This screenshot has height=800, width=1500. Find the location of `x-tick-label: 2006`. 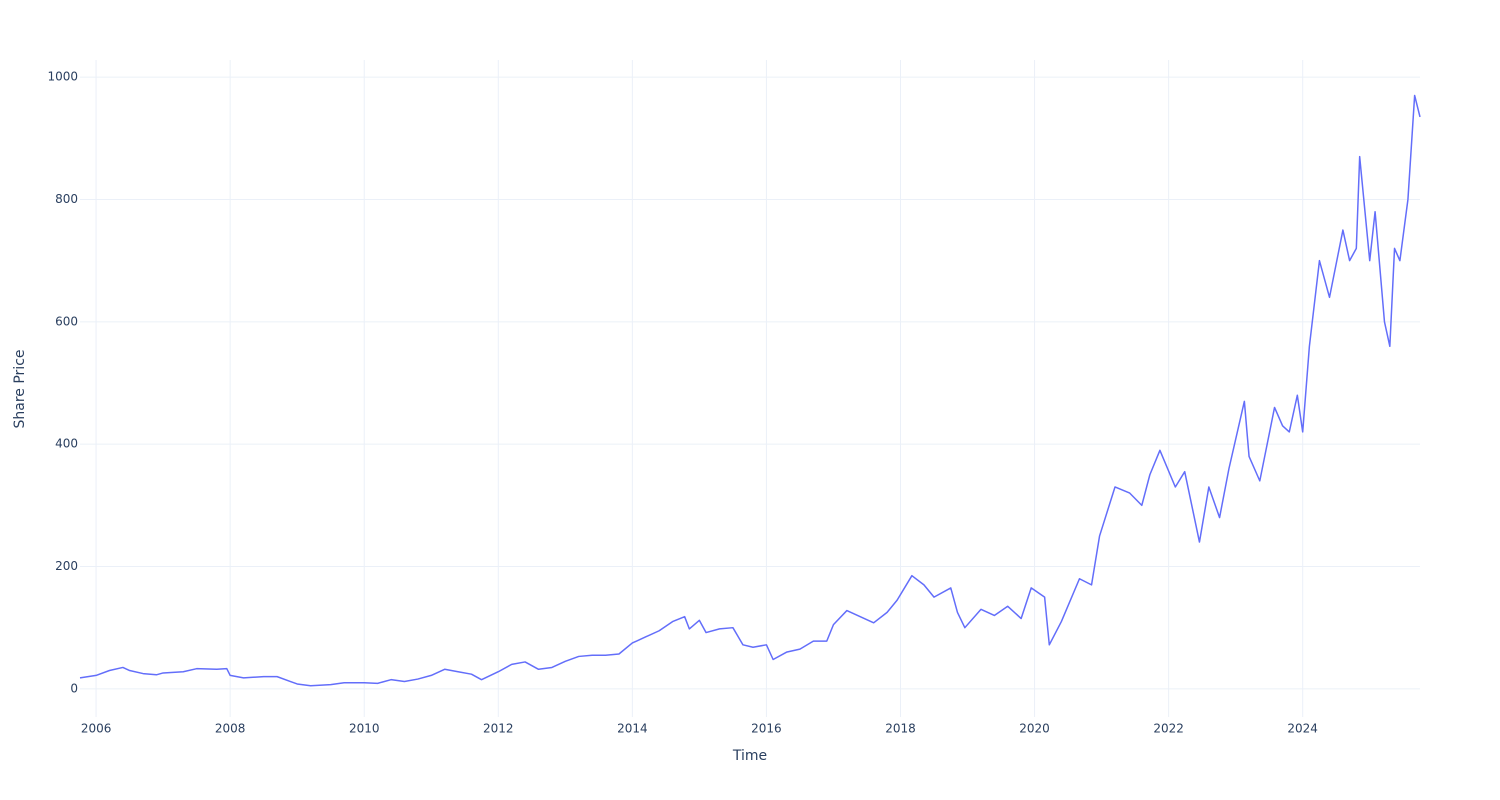

x-tick-label: 2006 is located at coordinates (96, 729).